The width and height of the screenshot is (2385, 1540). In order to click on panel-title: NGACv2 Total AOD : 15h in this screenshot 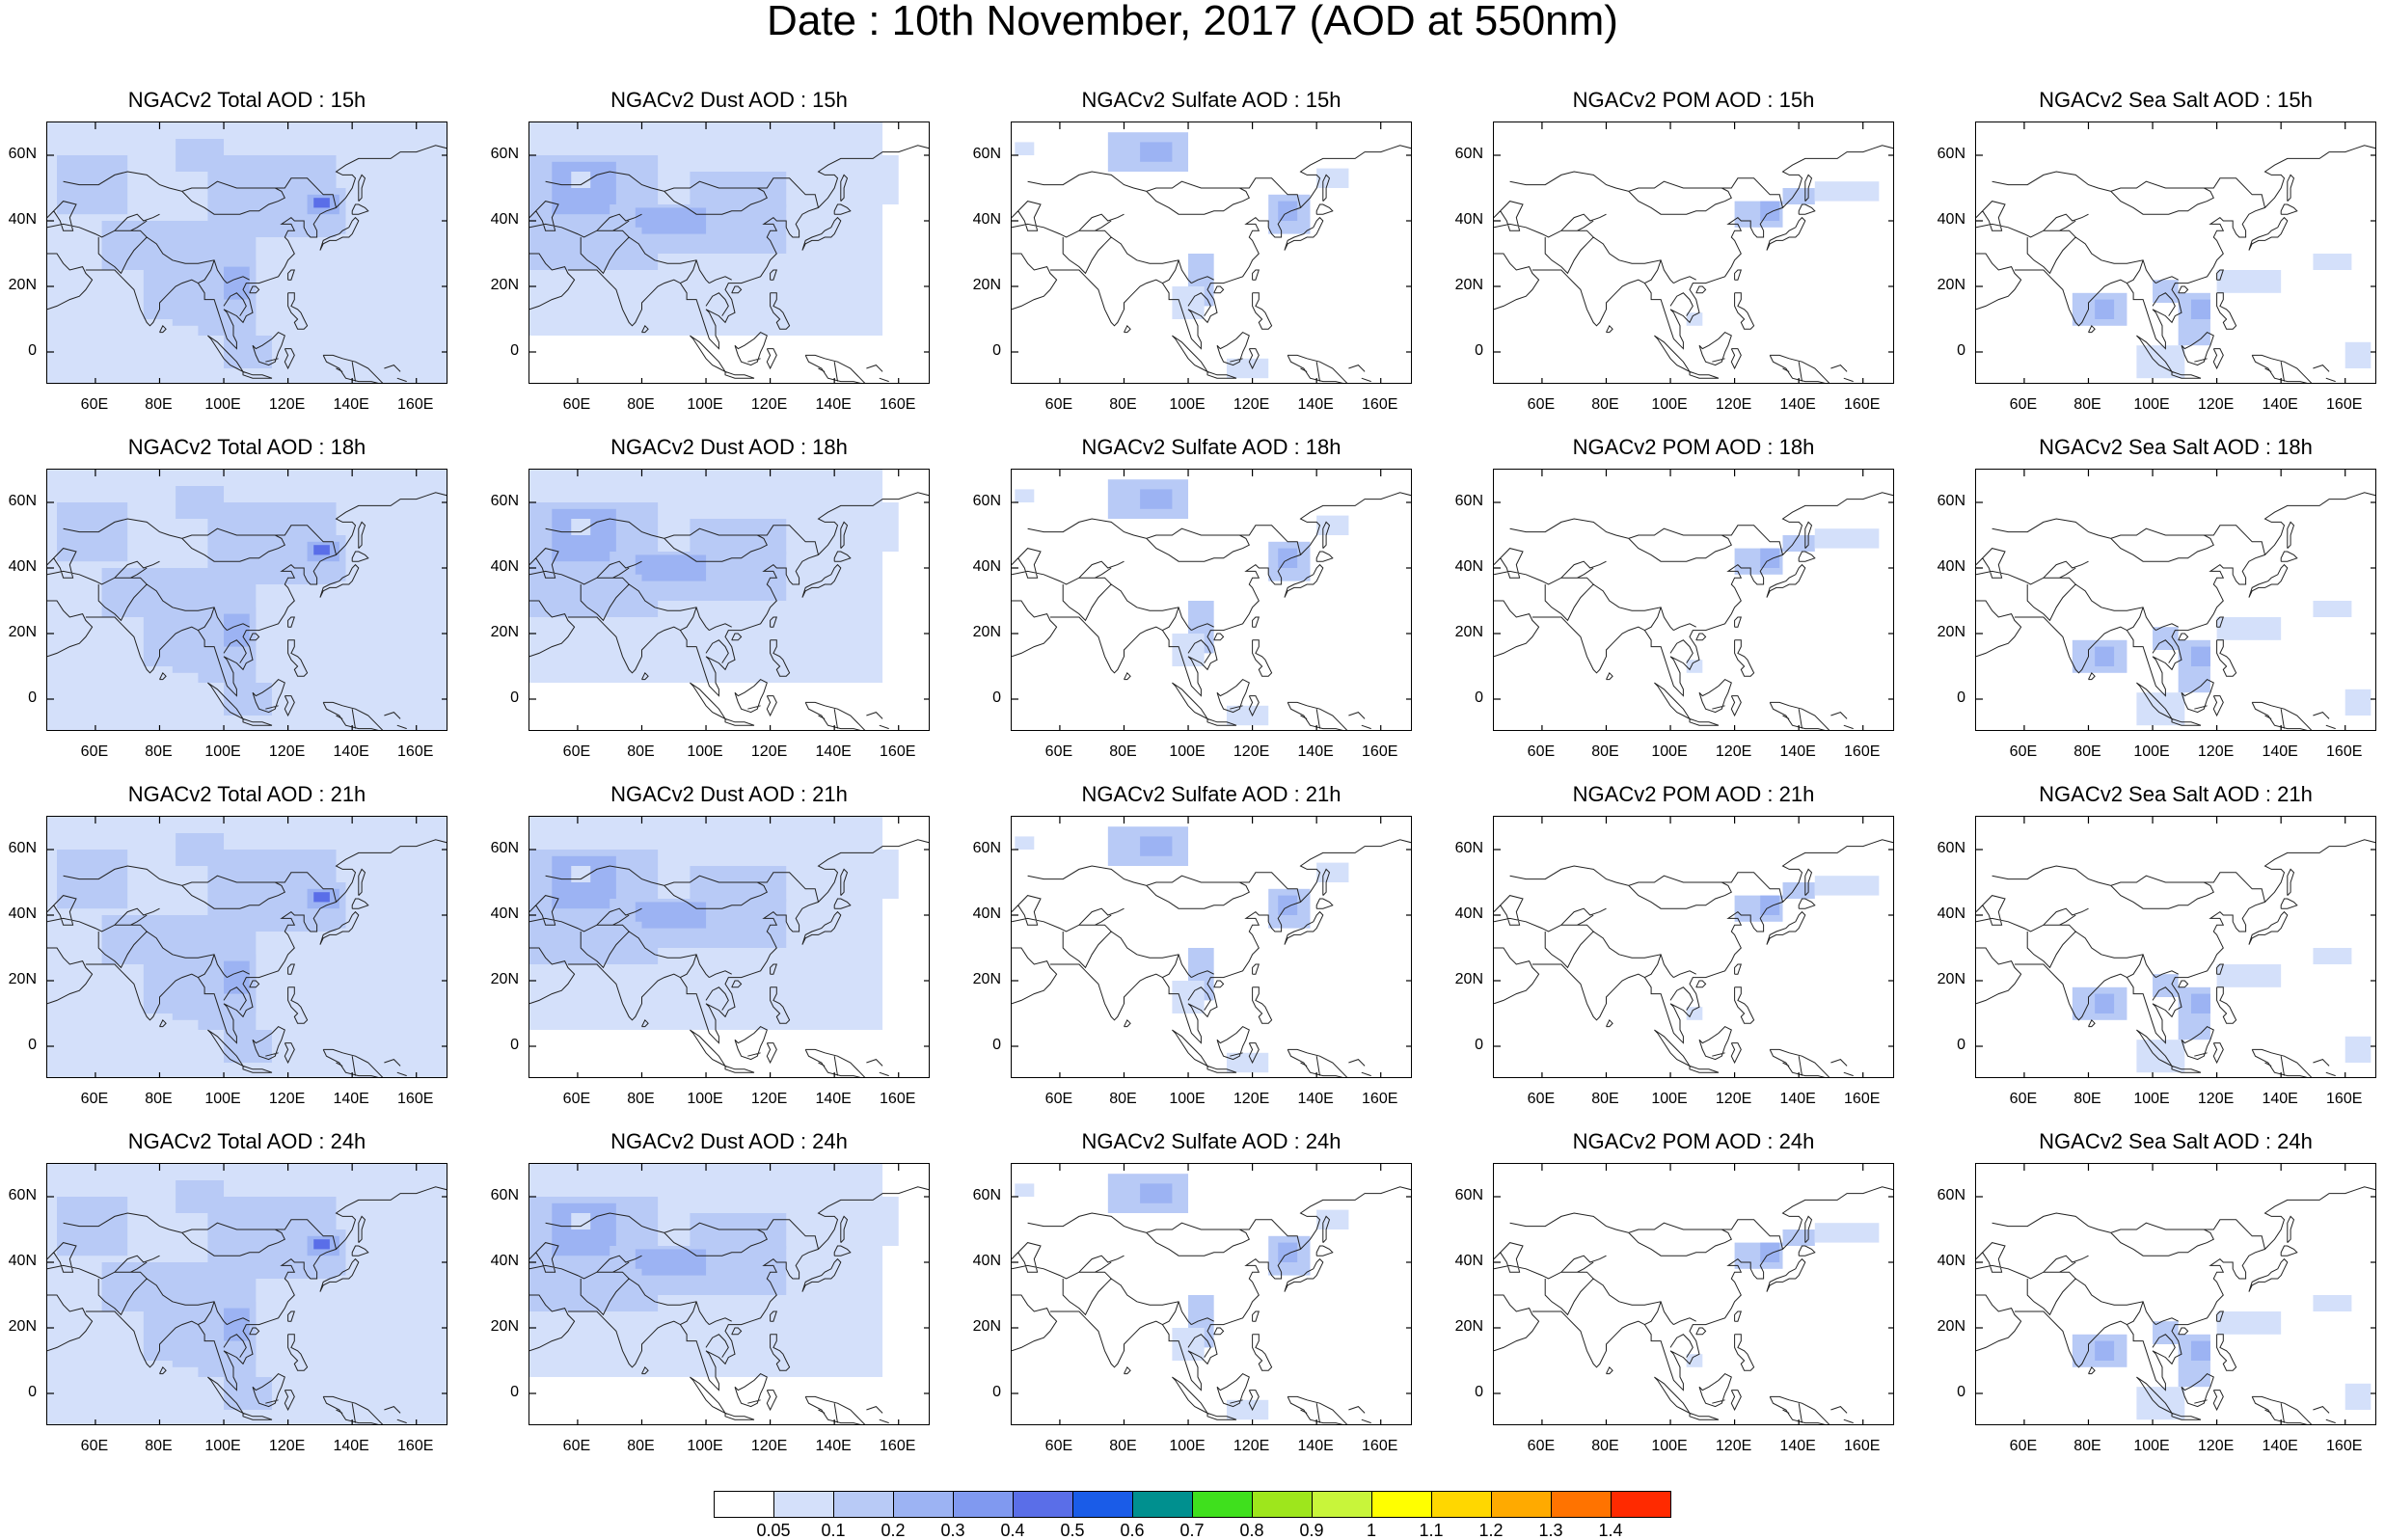, I will do `click(246, 100)`.